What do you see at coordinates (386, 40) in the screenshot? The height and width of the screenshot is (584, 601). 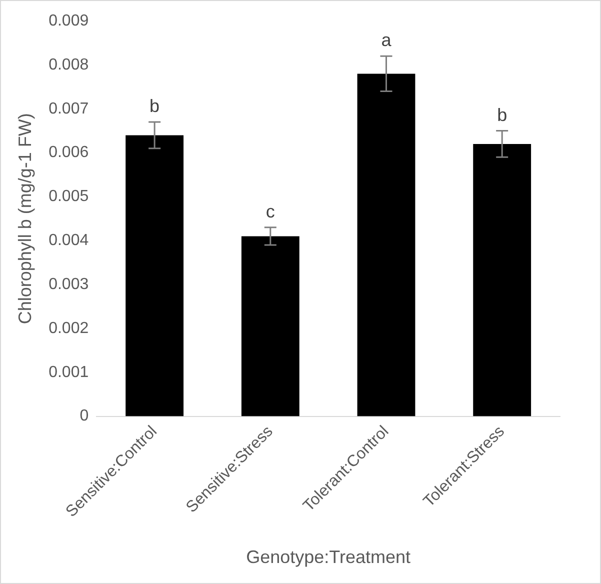 I see `annotation: a` at bounding box center [386, 40].